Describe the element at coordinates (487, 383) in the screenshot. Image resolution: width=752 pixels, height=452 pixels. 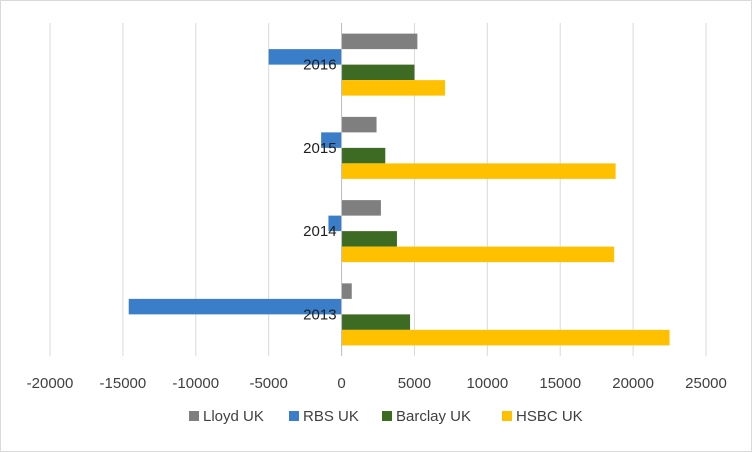
I see `x-tick-label: 10000` at that location.